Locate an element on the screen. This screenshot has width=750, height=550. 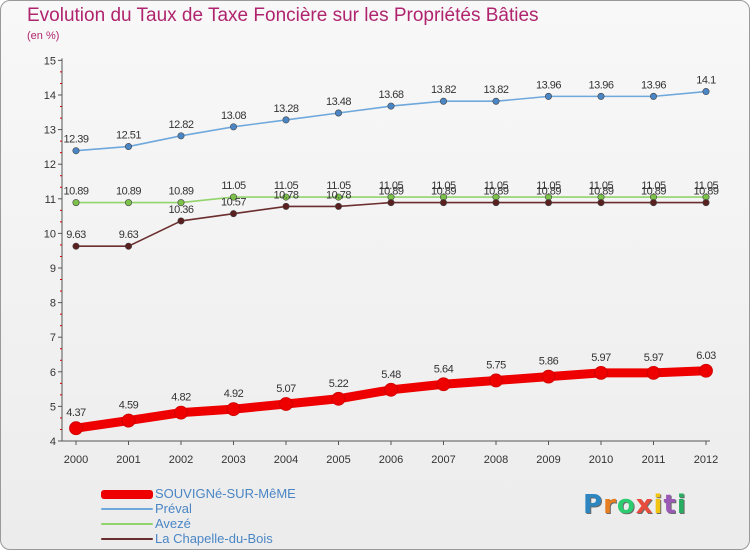
x-tick-label: 2002 is located at coordinates (181, 460).